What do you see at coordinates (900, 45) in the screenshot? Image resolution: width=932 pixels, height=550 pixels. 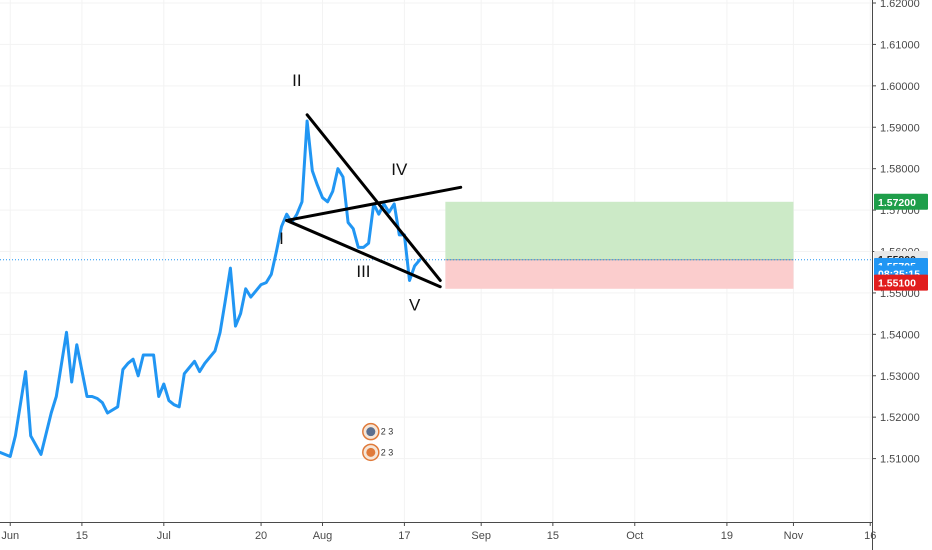 I see `y-tick-label: 1.61000` at bounding box center [900, 45].